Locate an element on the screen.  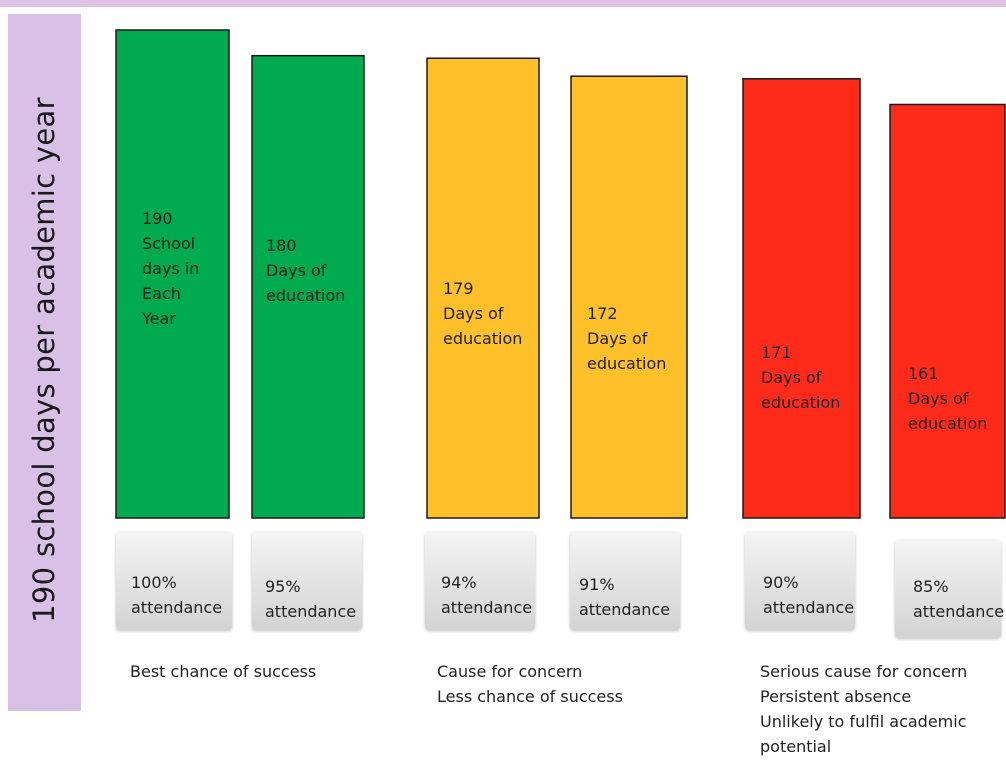
bar-label-6: 161 Days of education is located at coordinates (948, 398).